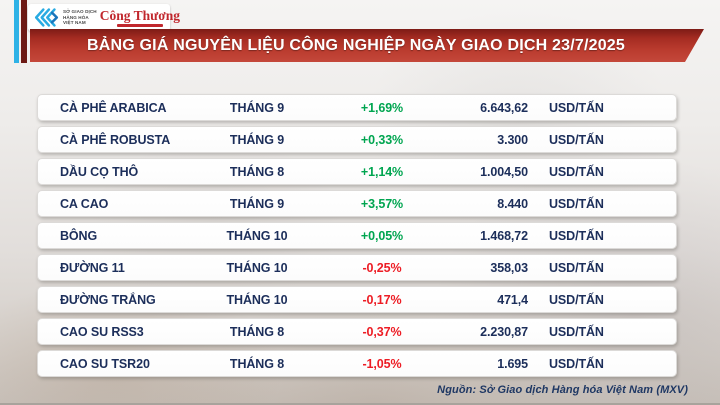 The width and height of the screenshot is (720, 405). What do you see at coordinates (382, 331) in the screenshot?
I see `change-percent: -0,37%` at bounding box center [382, 331].